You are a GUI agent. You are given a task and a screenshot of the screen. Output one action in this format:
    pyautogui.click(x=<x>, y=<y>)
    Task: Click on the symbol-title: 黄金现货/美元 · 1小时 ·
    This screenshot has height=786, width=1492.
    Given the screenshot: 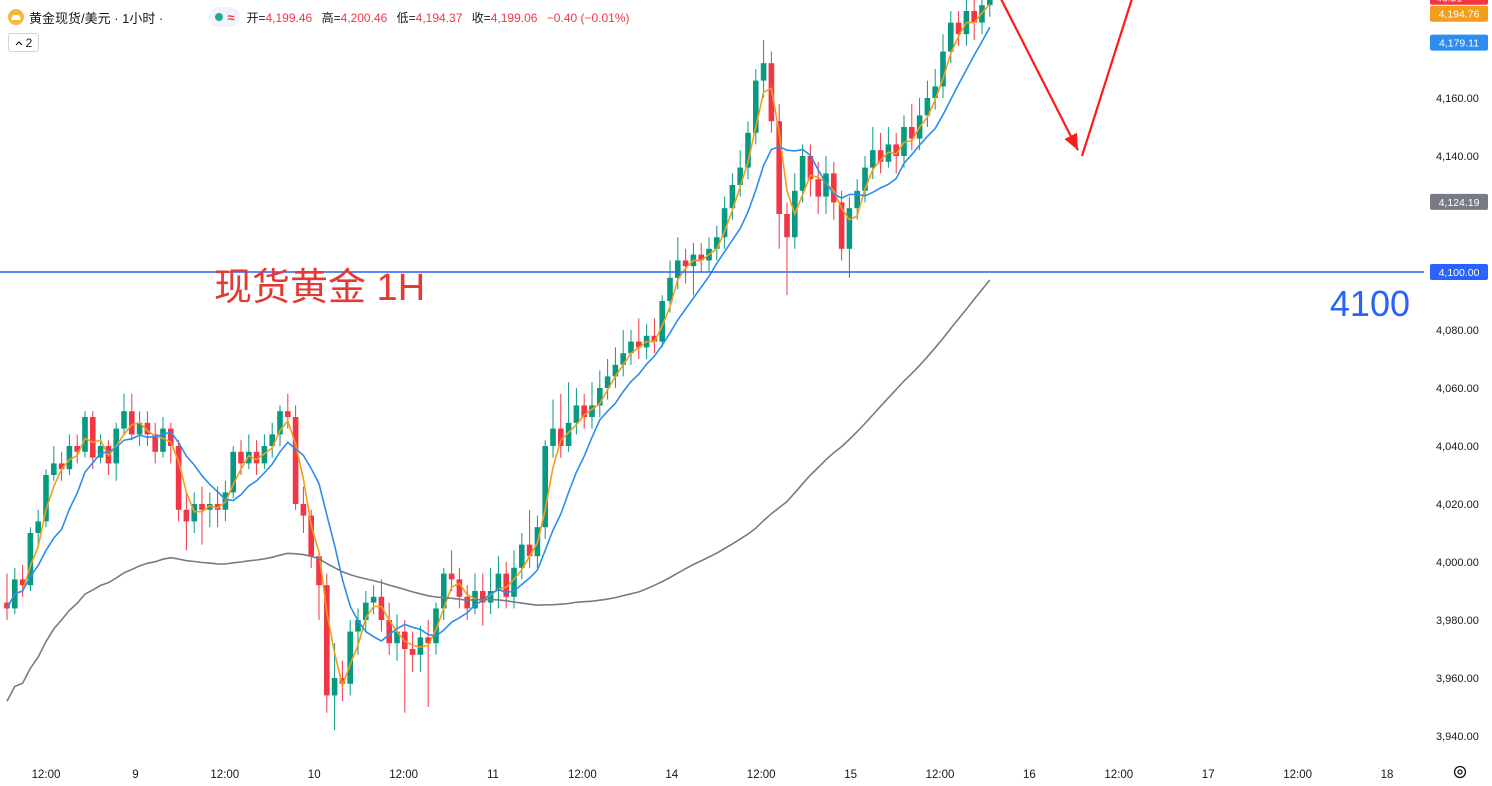 What is the action you would take?
    pyautogui.click(x=96, y=18)
    